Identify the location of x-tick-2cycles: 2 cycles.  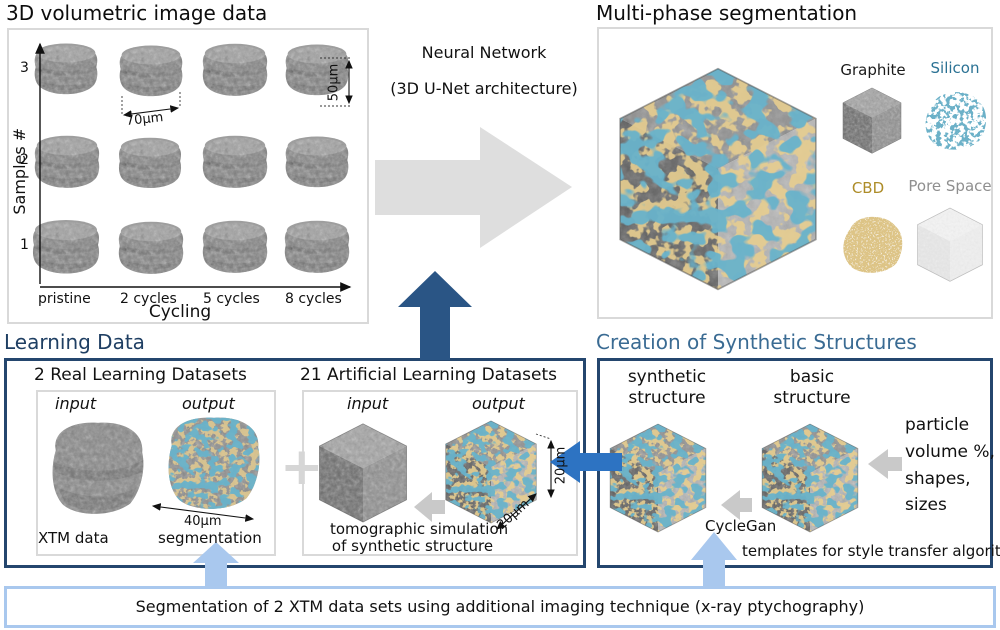
(148, 299).